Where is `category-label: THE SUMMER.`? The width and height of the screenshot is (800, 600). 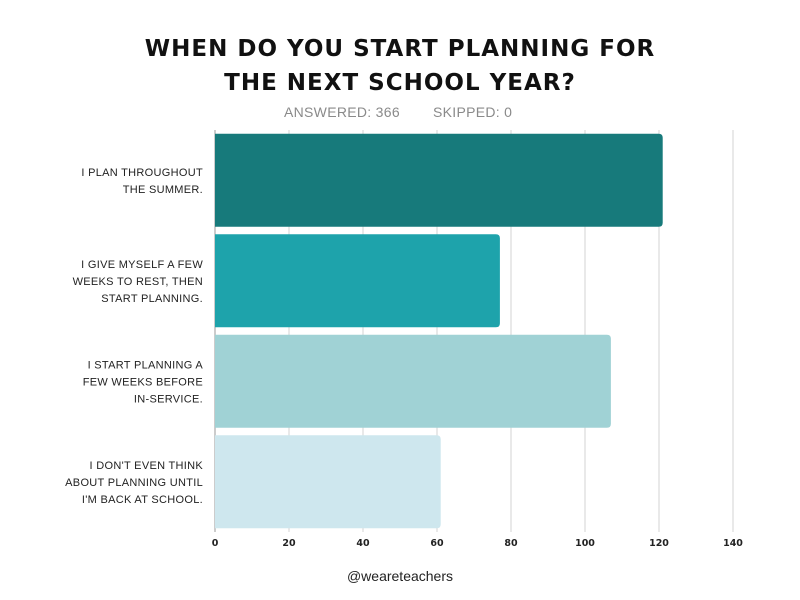 category-label: THE SUMMER. is located at coordinates (163, 190).